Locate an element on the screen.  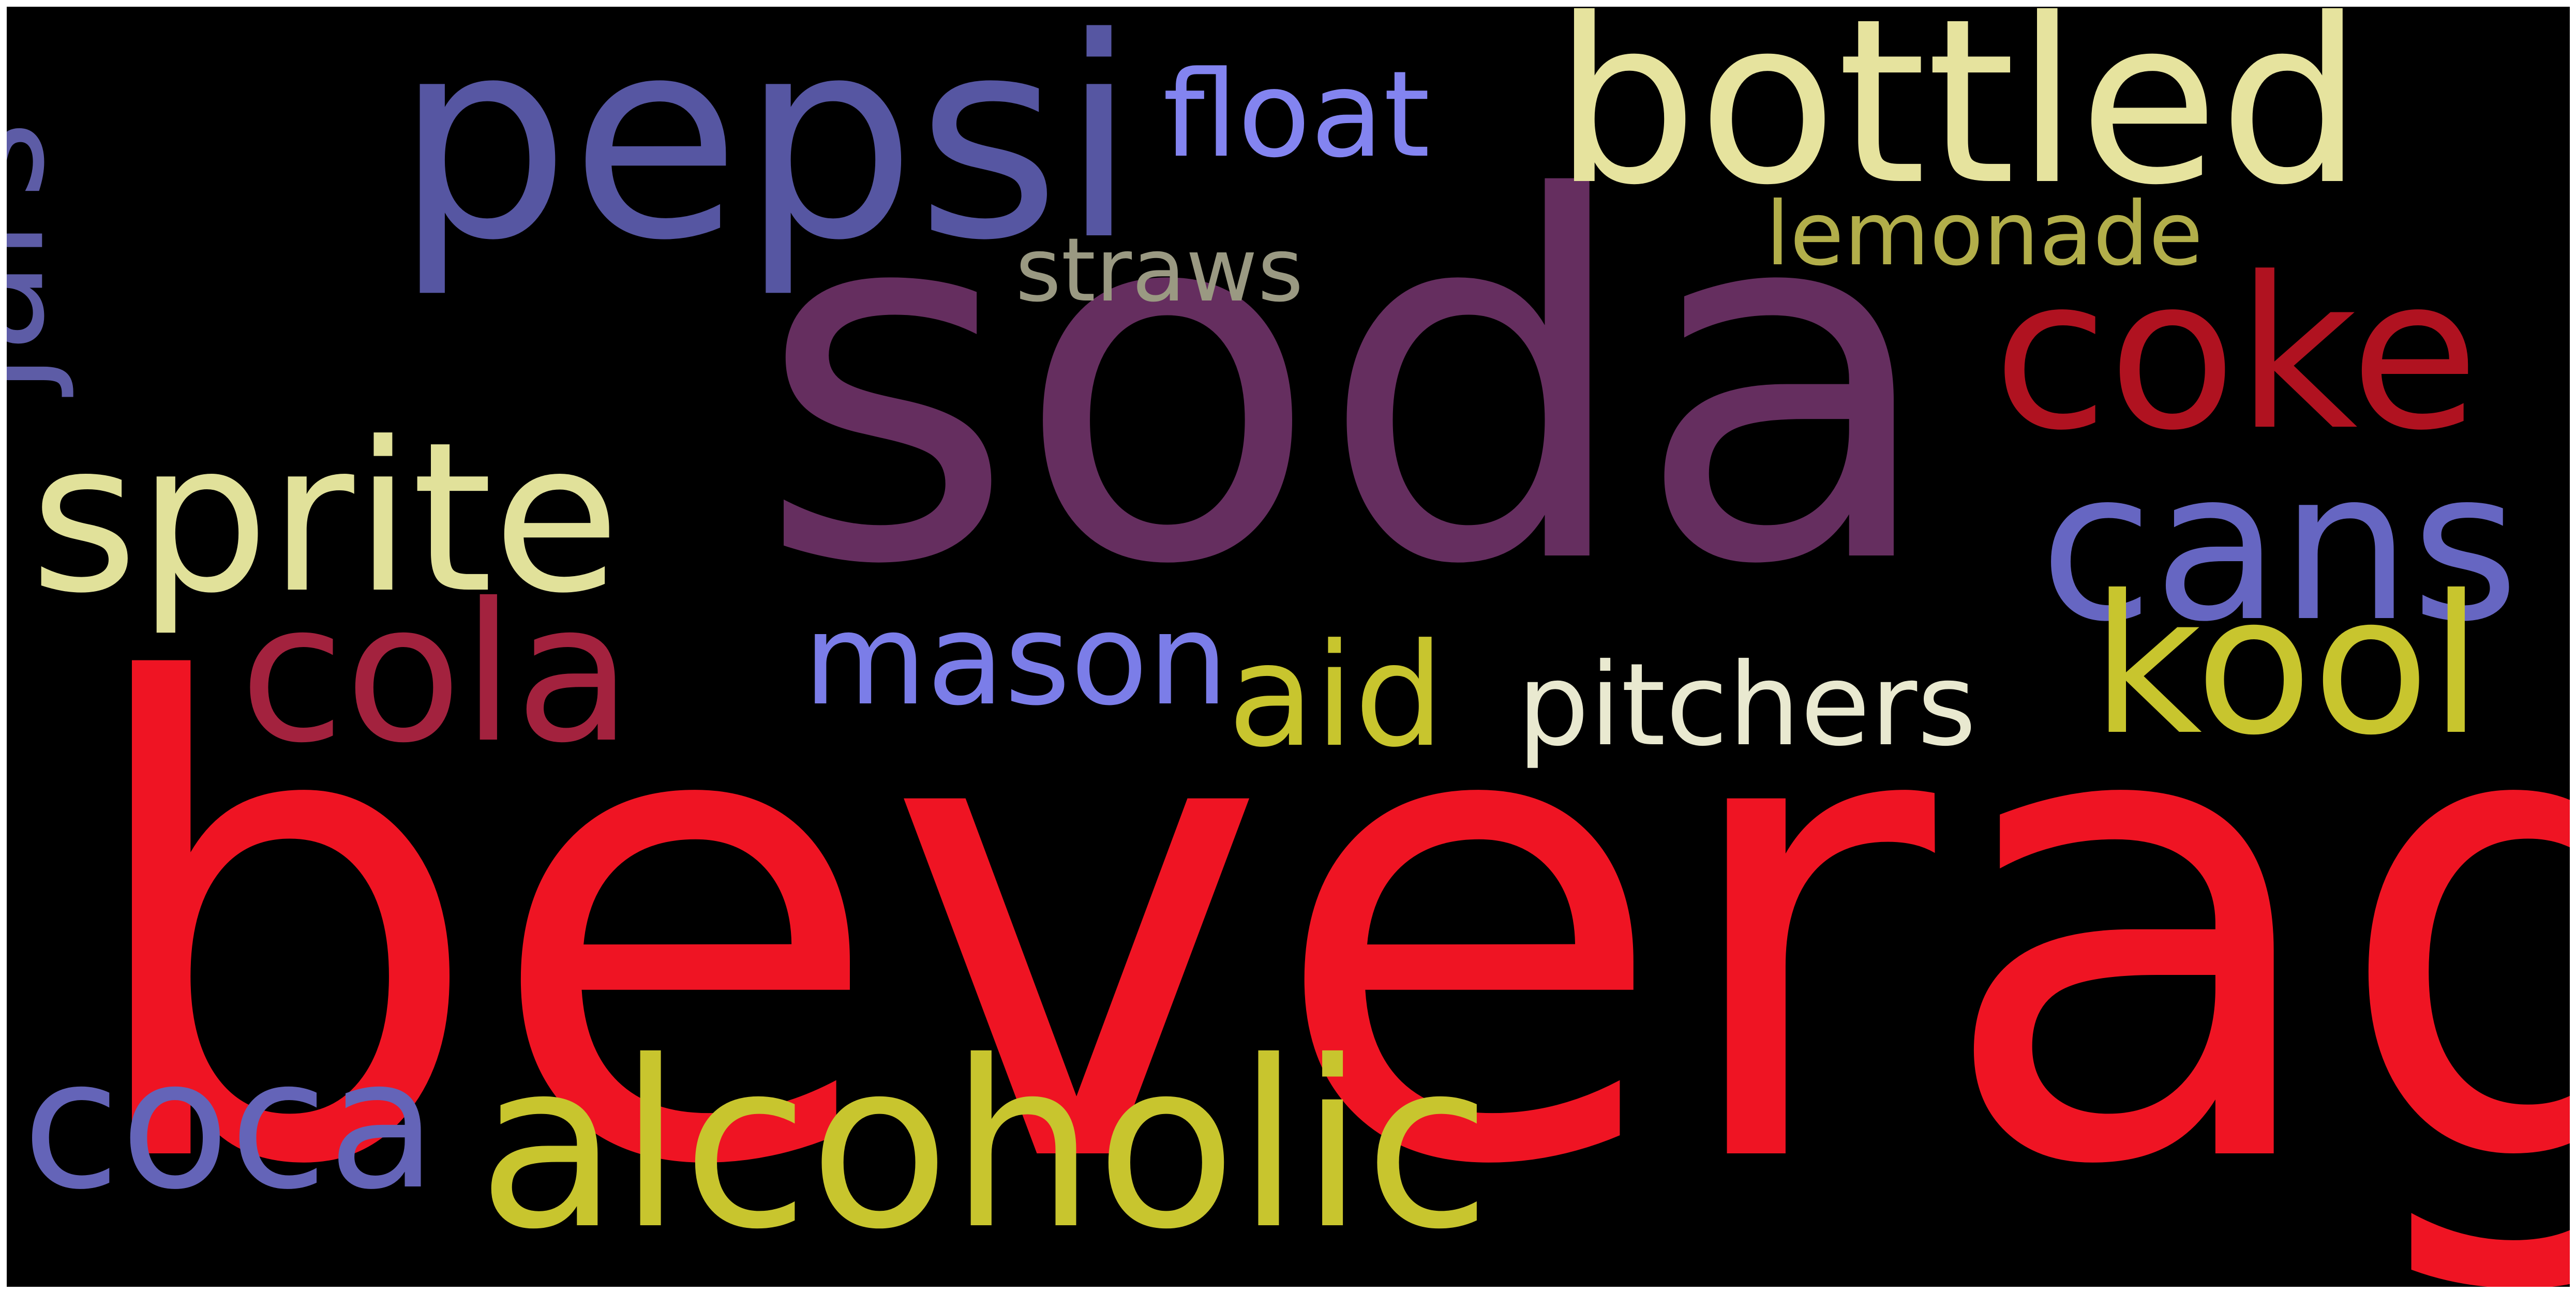
word-float: float is located at coordinates (1296, 115).